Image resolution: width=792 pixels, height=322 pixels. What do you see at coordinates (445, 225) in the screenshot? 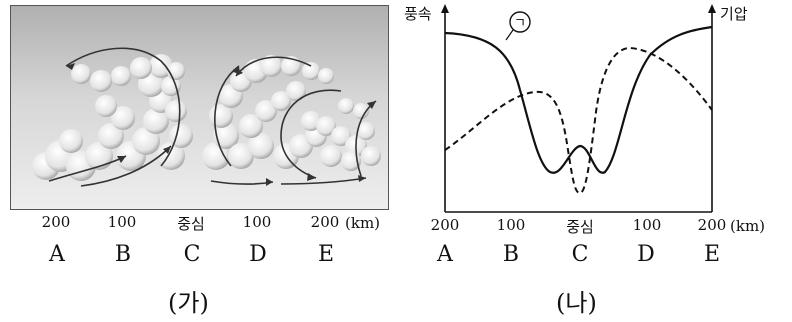
I see `panel-b-tick-1: 200` at bounding box center [445, 225].